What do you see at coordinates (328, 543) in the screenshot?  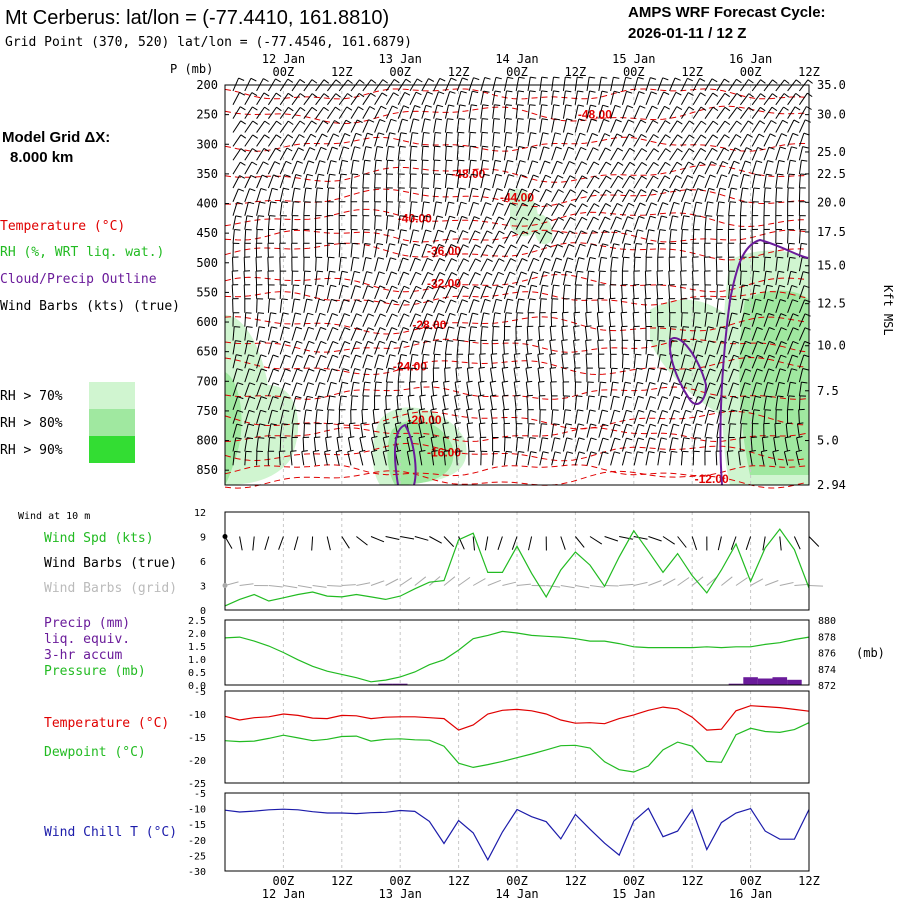 I see `true-wind-barb` at bounding box center [328, 543].